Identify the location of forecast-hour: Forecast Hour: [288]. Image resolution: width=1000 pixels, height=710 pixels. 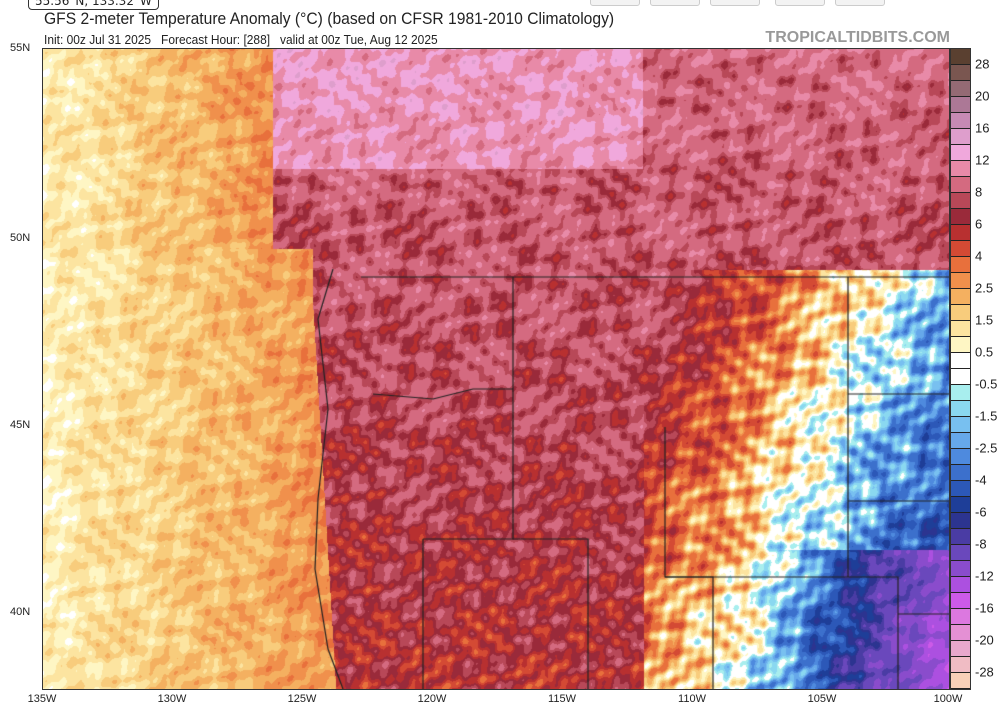
(216, 39).